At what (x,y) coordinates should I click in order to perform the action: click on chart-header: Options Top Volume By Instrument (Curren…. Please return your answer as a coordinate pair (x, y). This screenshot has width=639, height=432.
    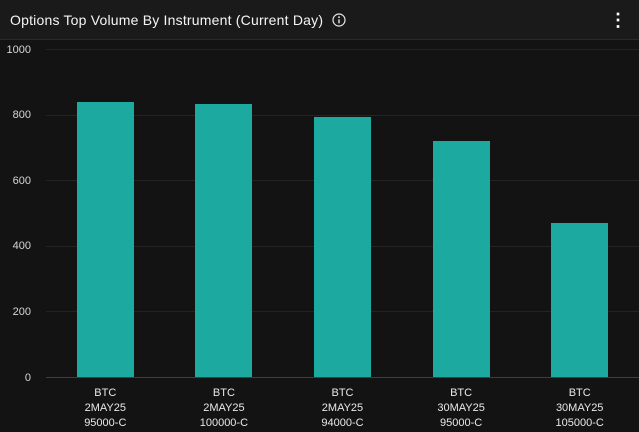
    Looking at the image, I should click on (319, 20).